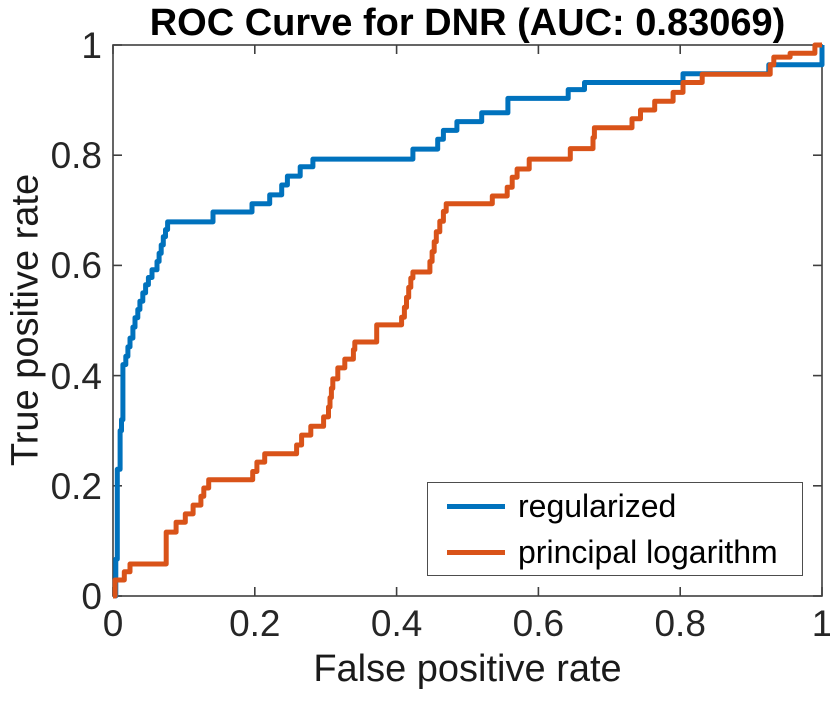  I want to click on y-tick-label: 0.8, so click(76, 156).